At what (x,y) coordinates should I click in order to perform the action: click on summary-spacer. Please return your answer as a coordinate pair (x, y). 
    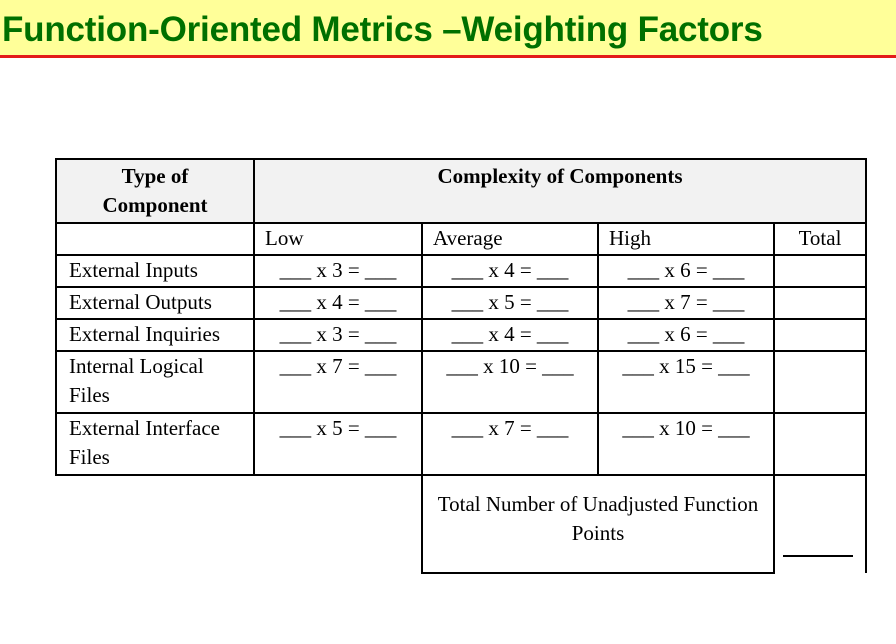
    Looking at the image, I should click on (239, 524).